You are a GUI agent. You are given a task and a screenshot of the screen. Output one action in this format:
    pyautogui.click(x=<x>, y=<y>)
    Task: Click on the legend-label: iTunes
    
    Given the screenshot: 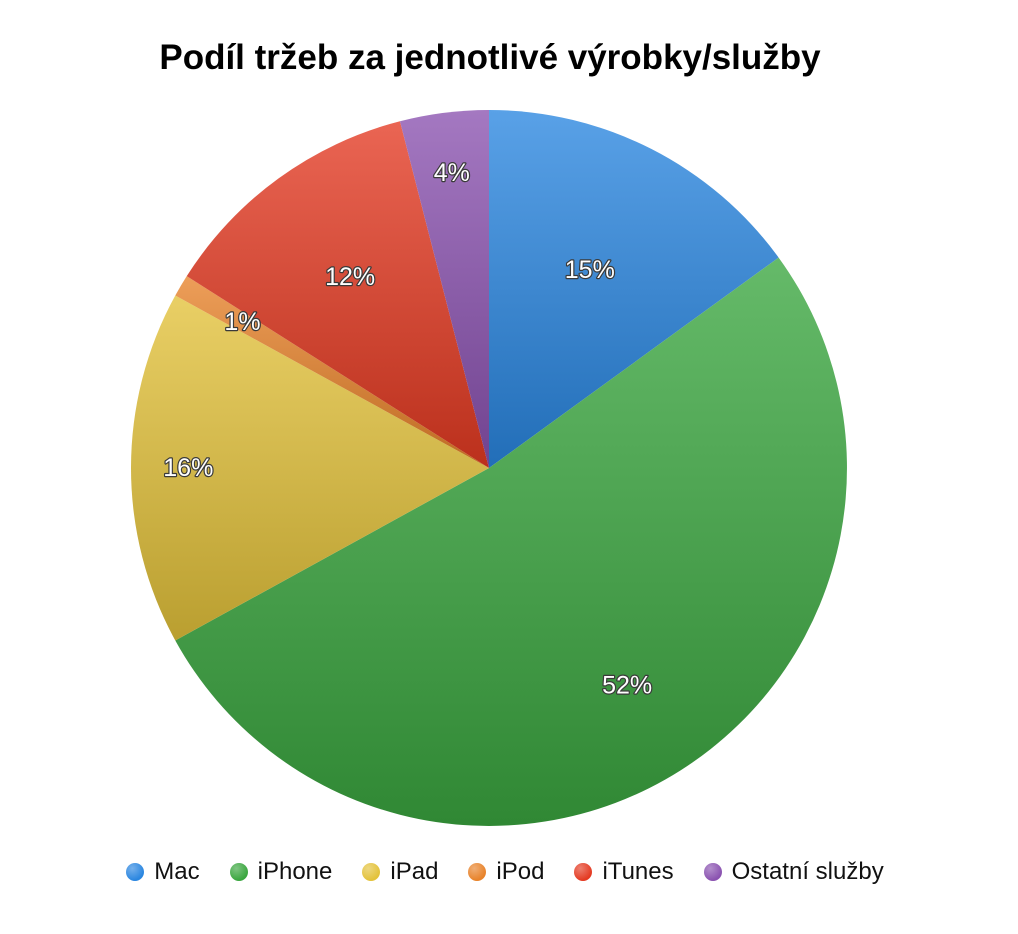 What is the action you would take?
    pyautogui.click(x=638, y=871)
    